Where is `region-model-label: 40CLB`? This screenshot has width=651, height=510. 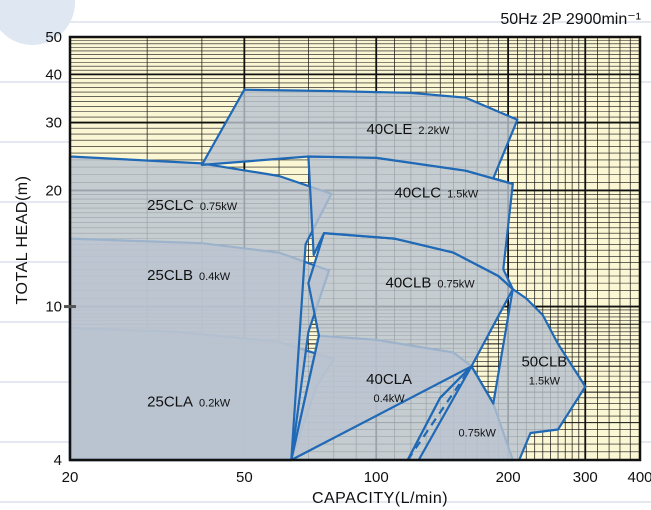
region-model-label: 40CLB is located at coordinates (409, 283).